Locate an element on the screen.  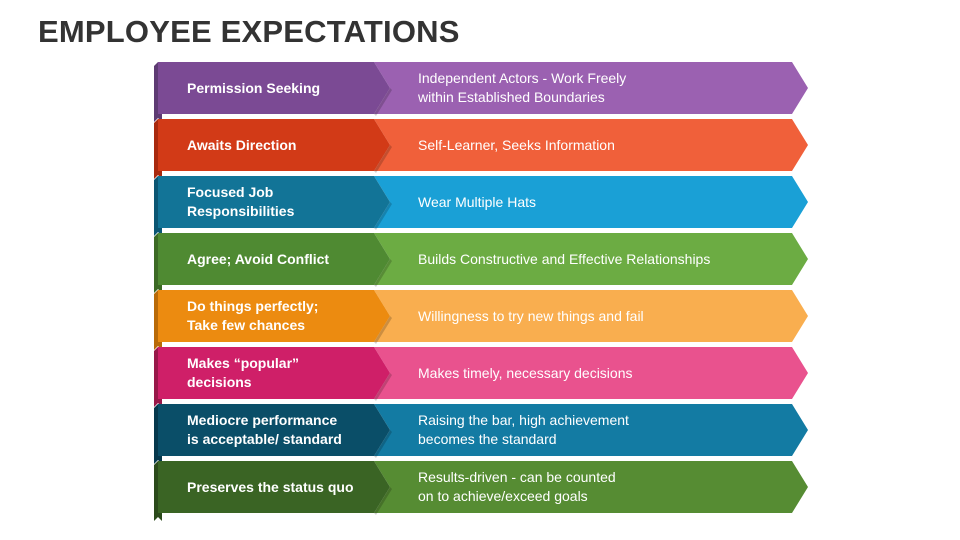
row-4-new-behavior-arrow is located at coordinates (591, 259).